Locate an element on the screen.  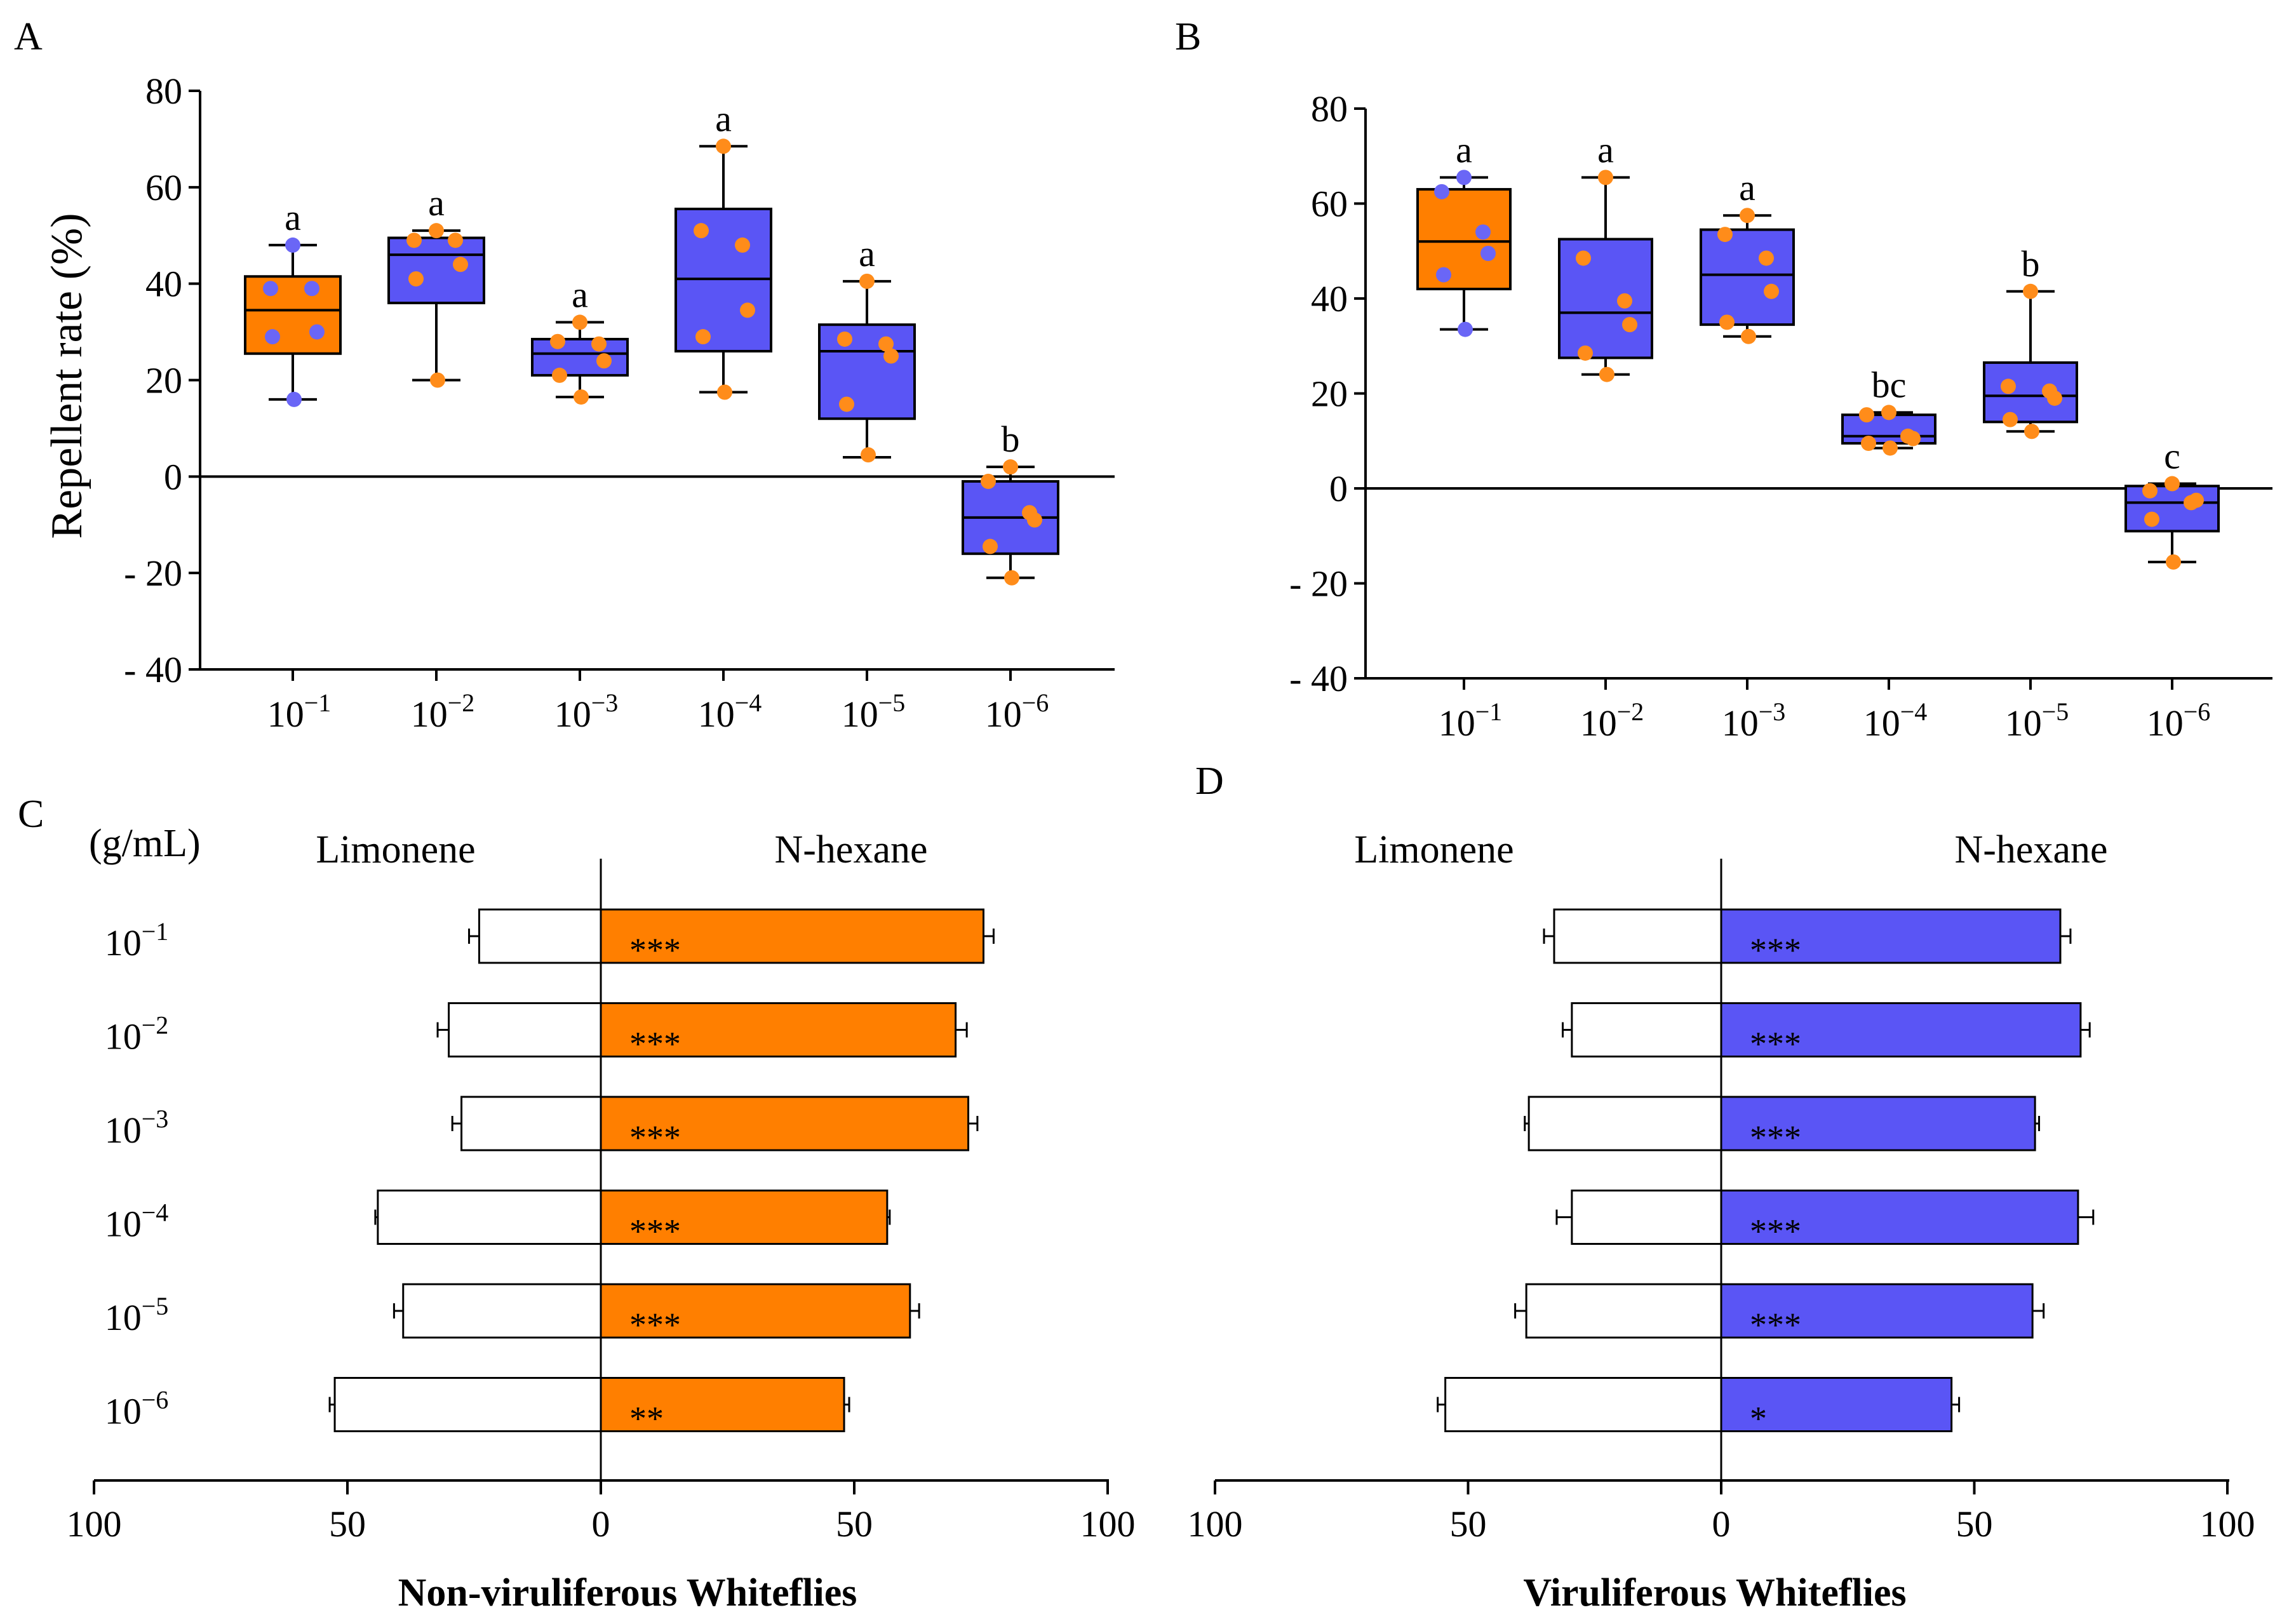
box-4: bc is located at coordinates (1888, 410).